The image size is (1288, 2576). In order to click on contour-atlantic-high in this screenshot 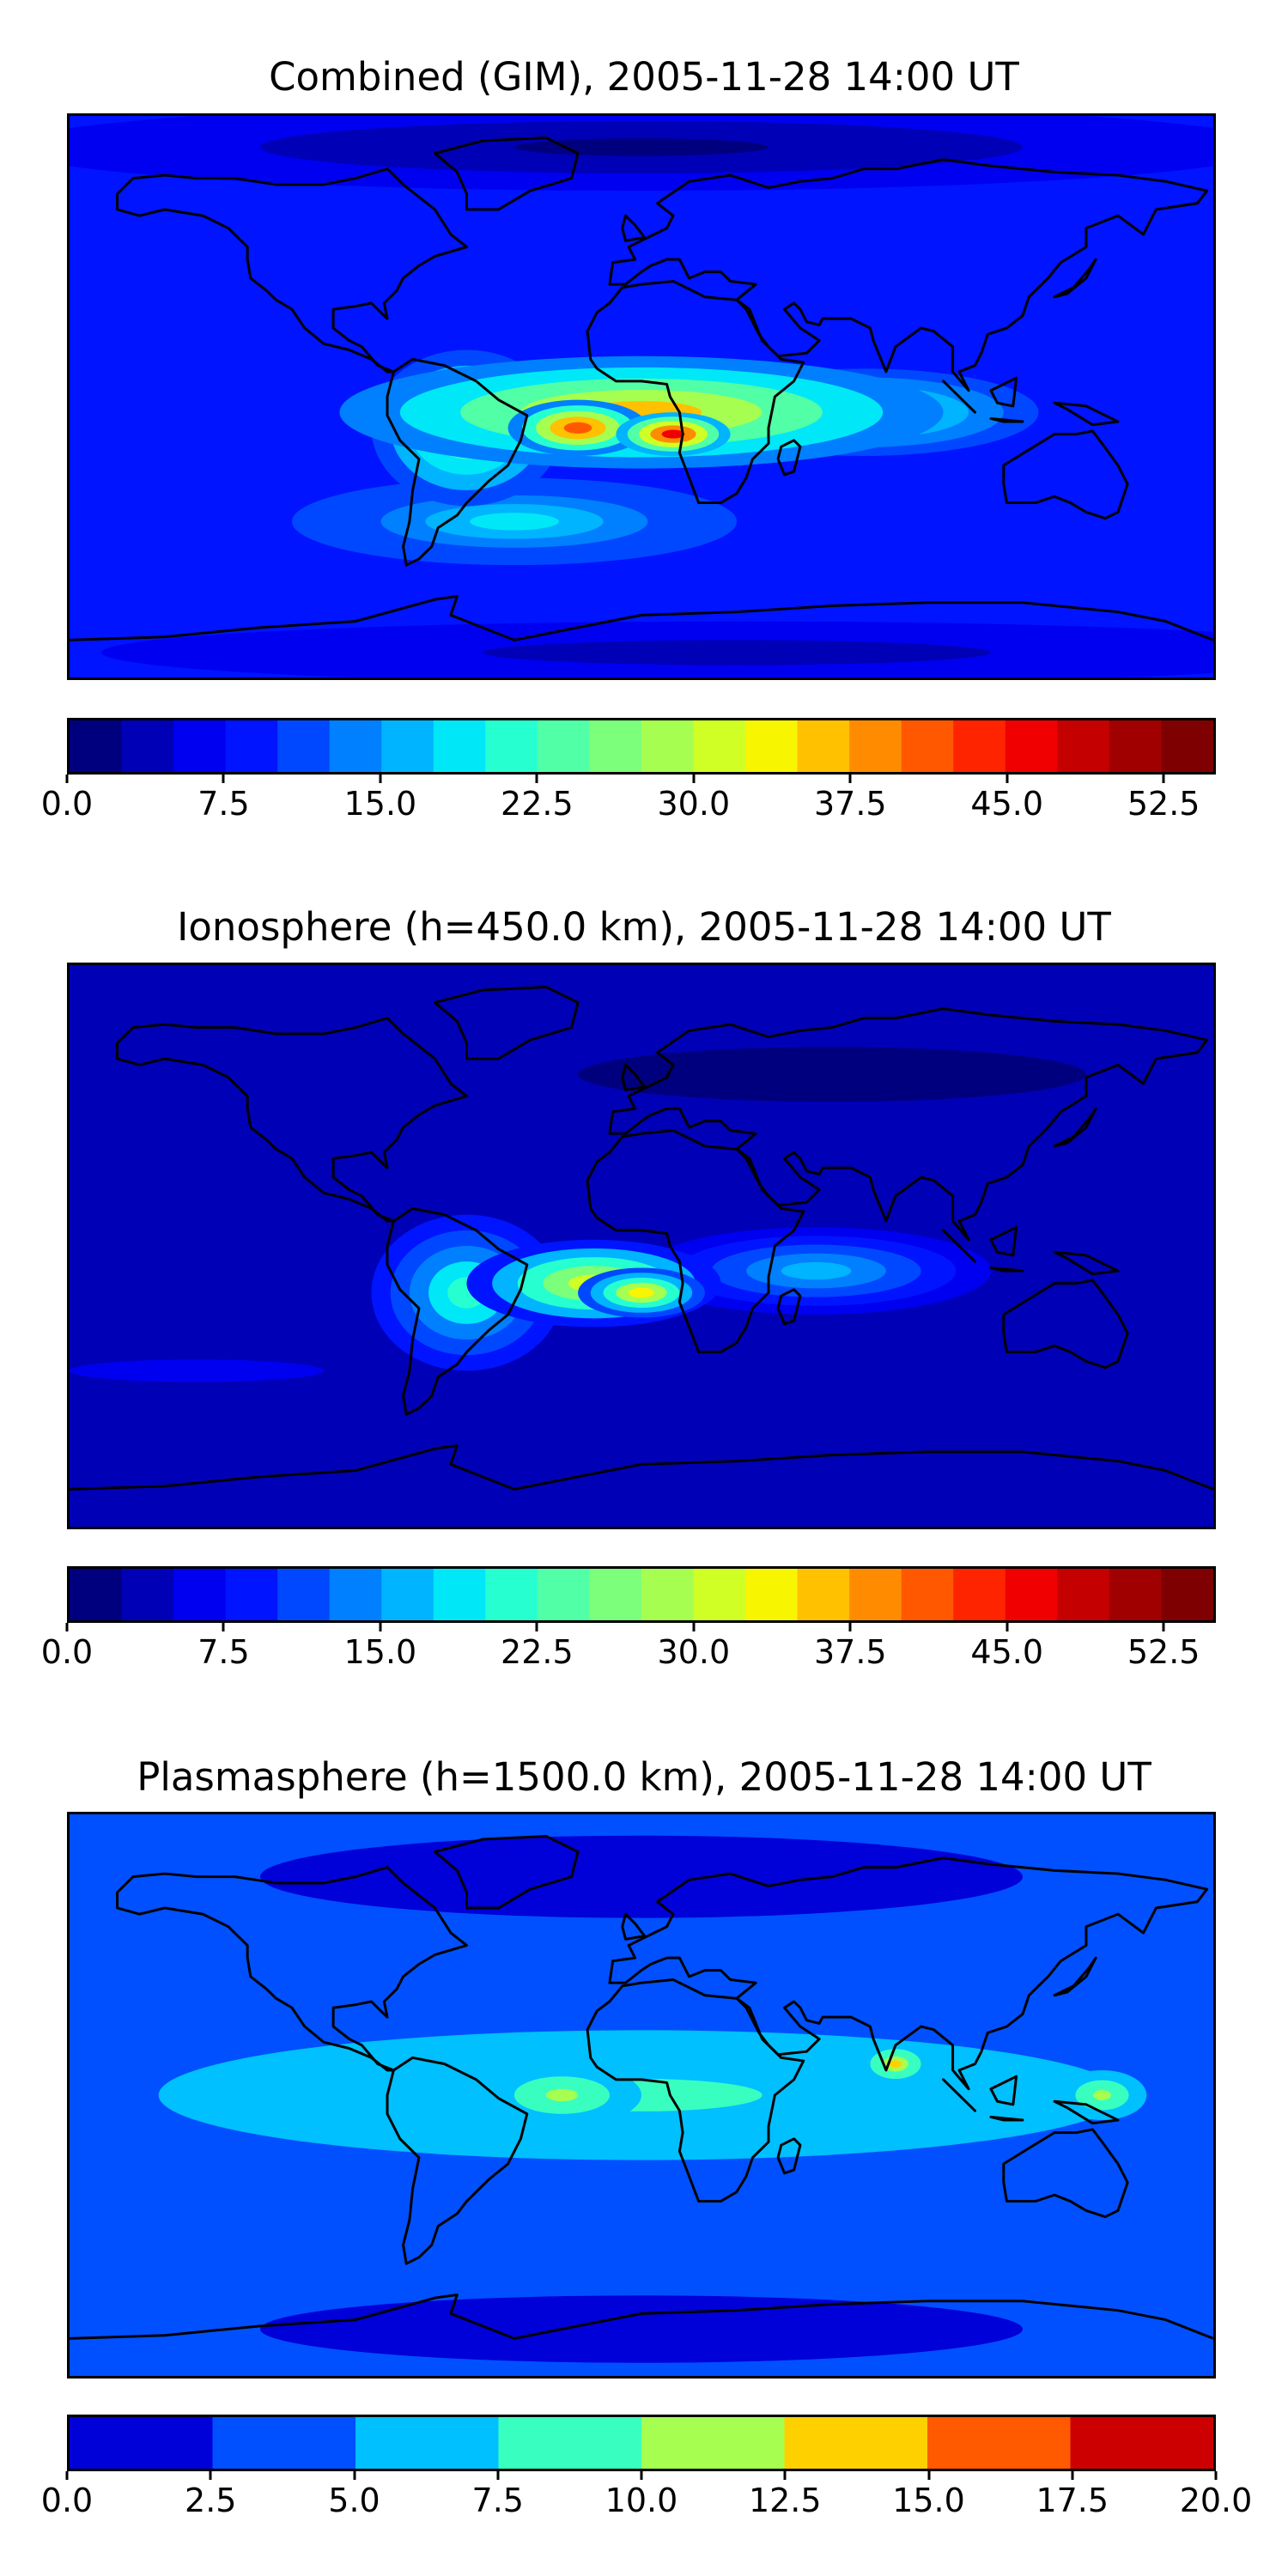, I will do `click(562, 2095)`.